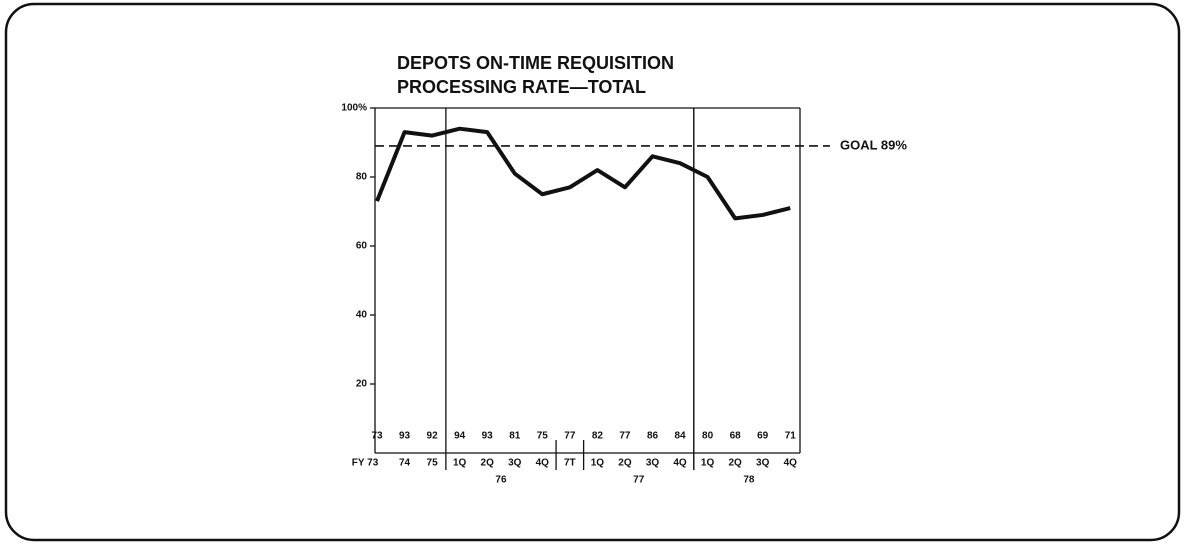 This screenshot has width=1185, height=544. What do you see at coordinates (362, 177) in the screenshot?
I see `y-tick-label: 80` at bounding box center [362, 177].